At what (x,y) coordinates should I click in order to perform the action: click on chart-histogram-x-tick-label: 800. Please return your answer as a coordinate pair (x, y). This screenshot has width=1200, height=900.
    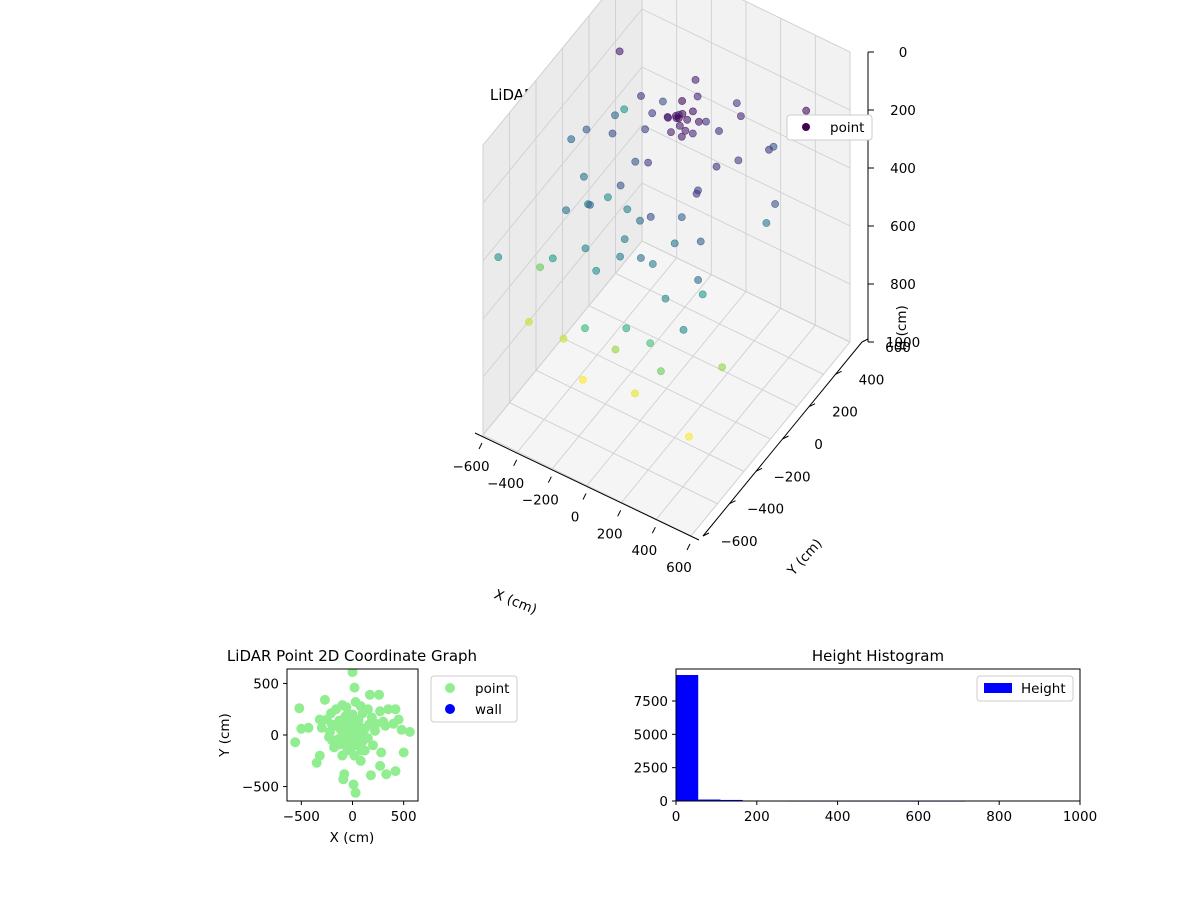
    Looking at the image, I should click on (999, 817).